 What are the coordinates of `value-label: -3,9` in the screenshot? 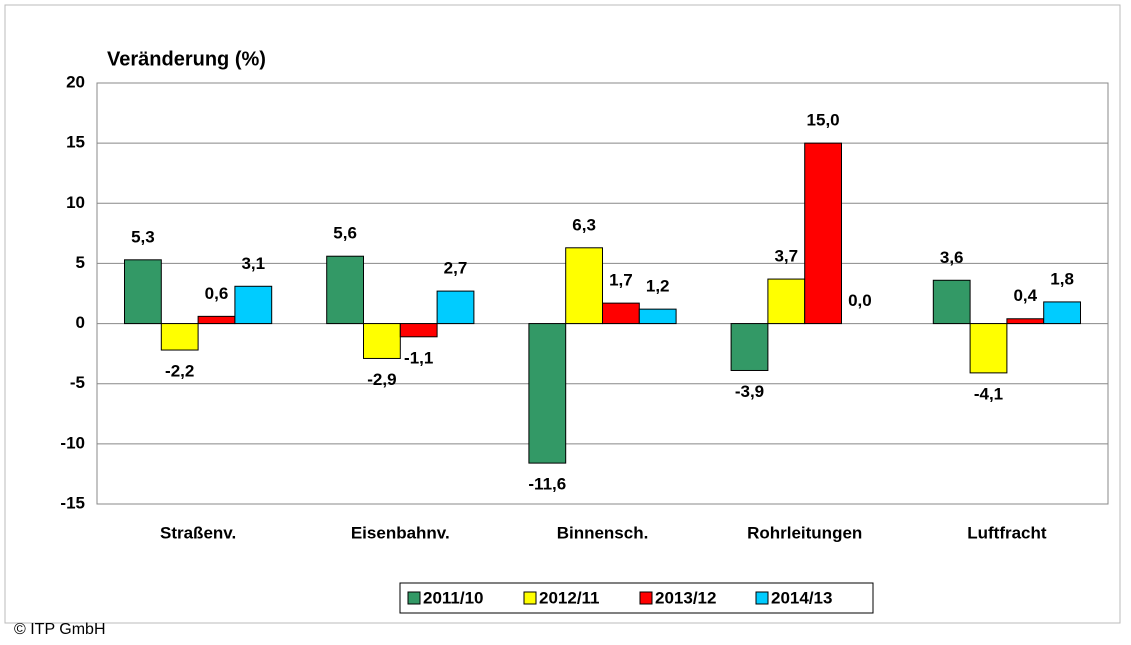 It's located at (749, 391).